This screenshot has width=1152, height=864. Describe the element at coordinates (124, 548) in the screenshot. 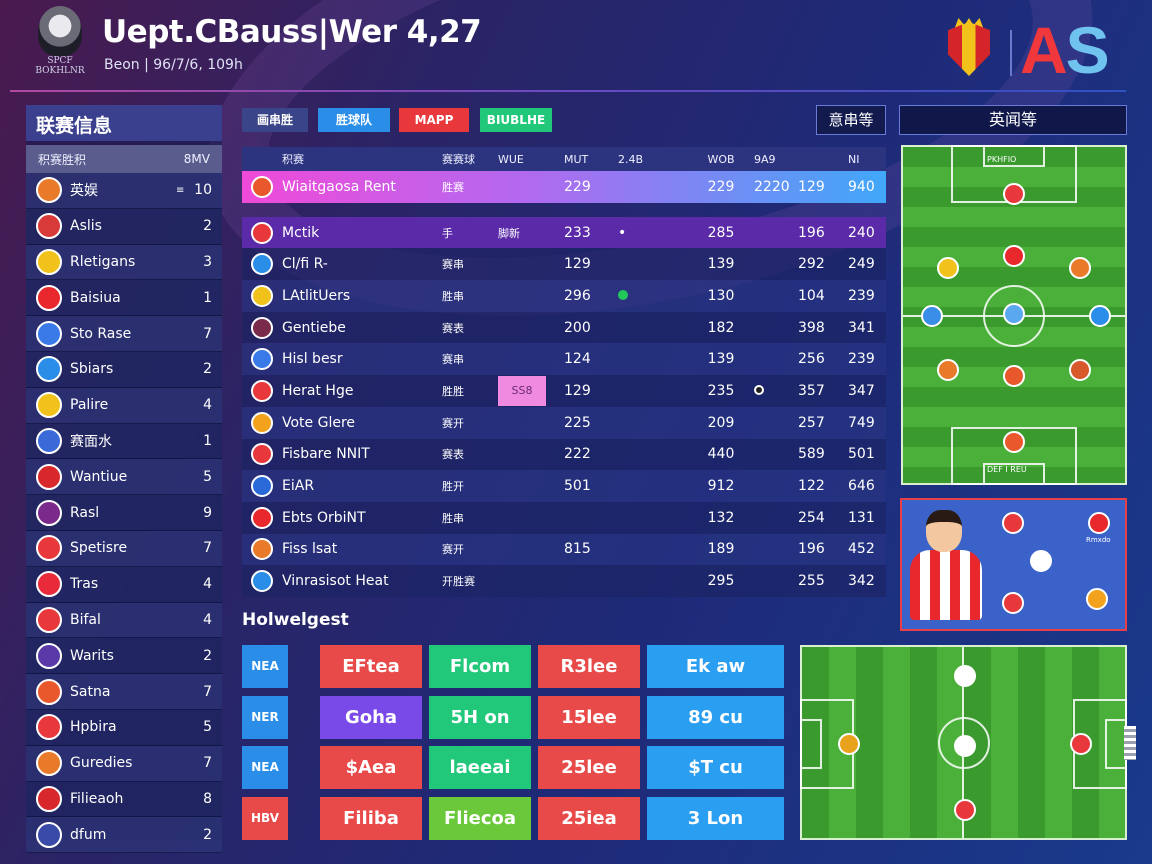

I see `league-list-item: Spetisre 7` at that location.